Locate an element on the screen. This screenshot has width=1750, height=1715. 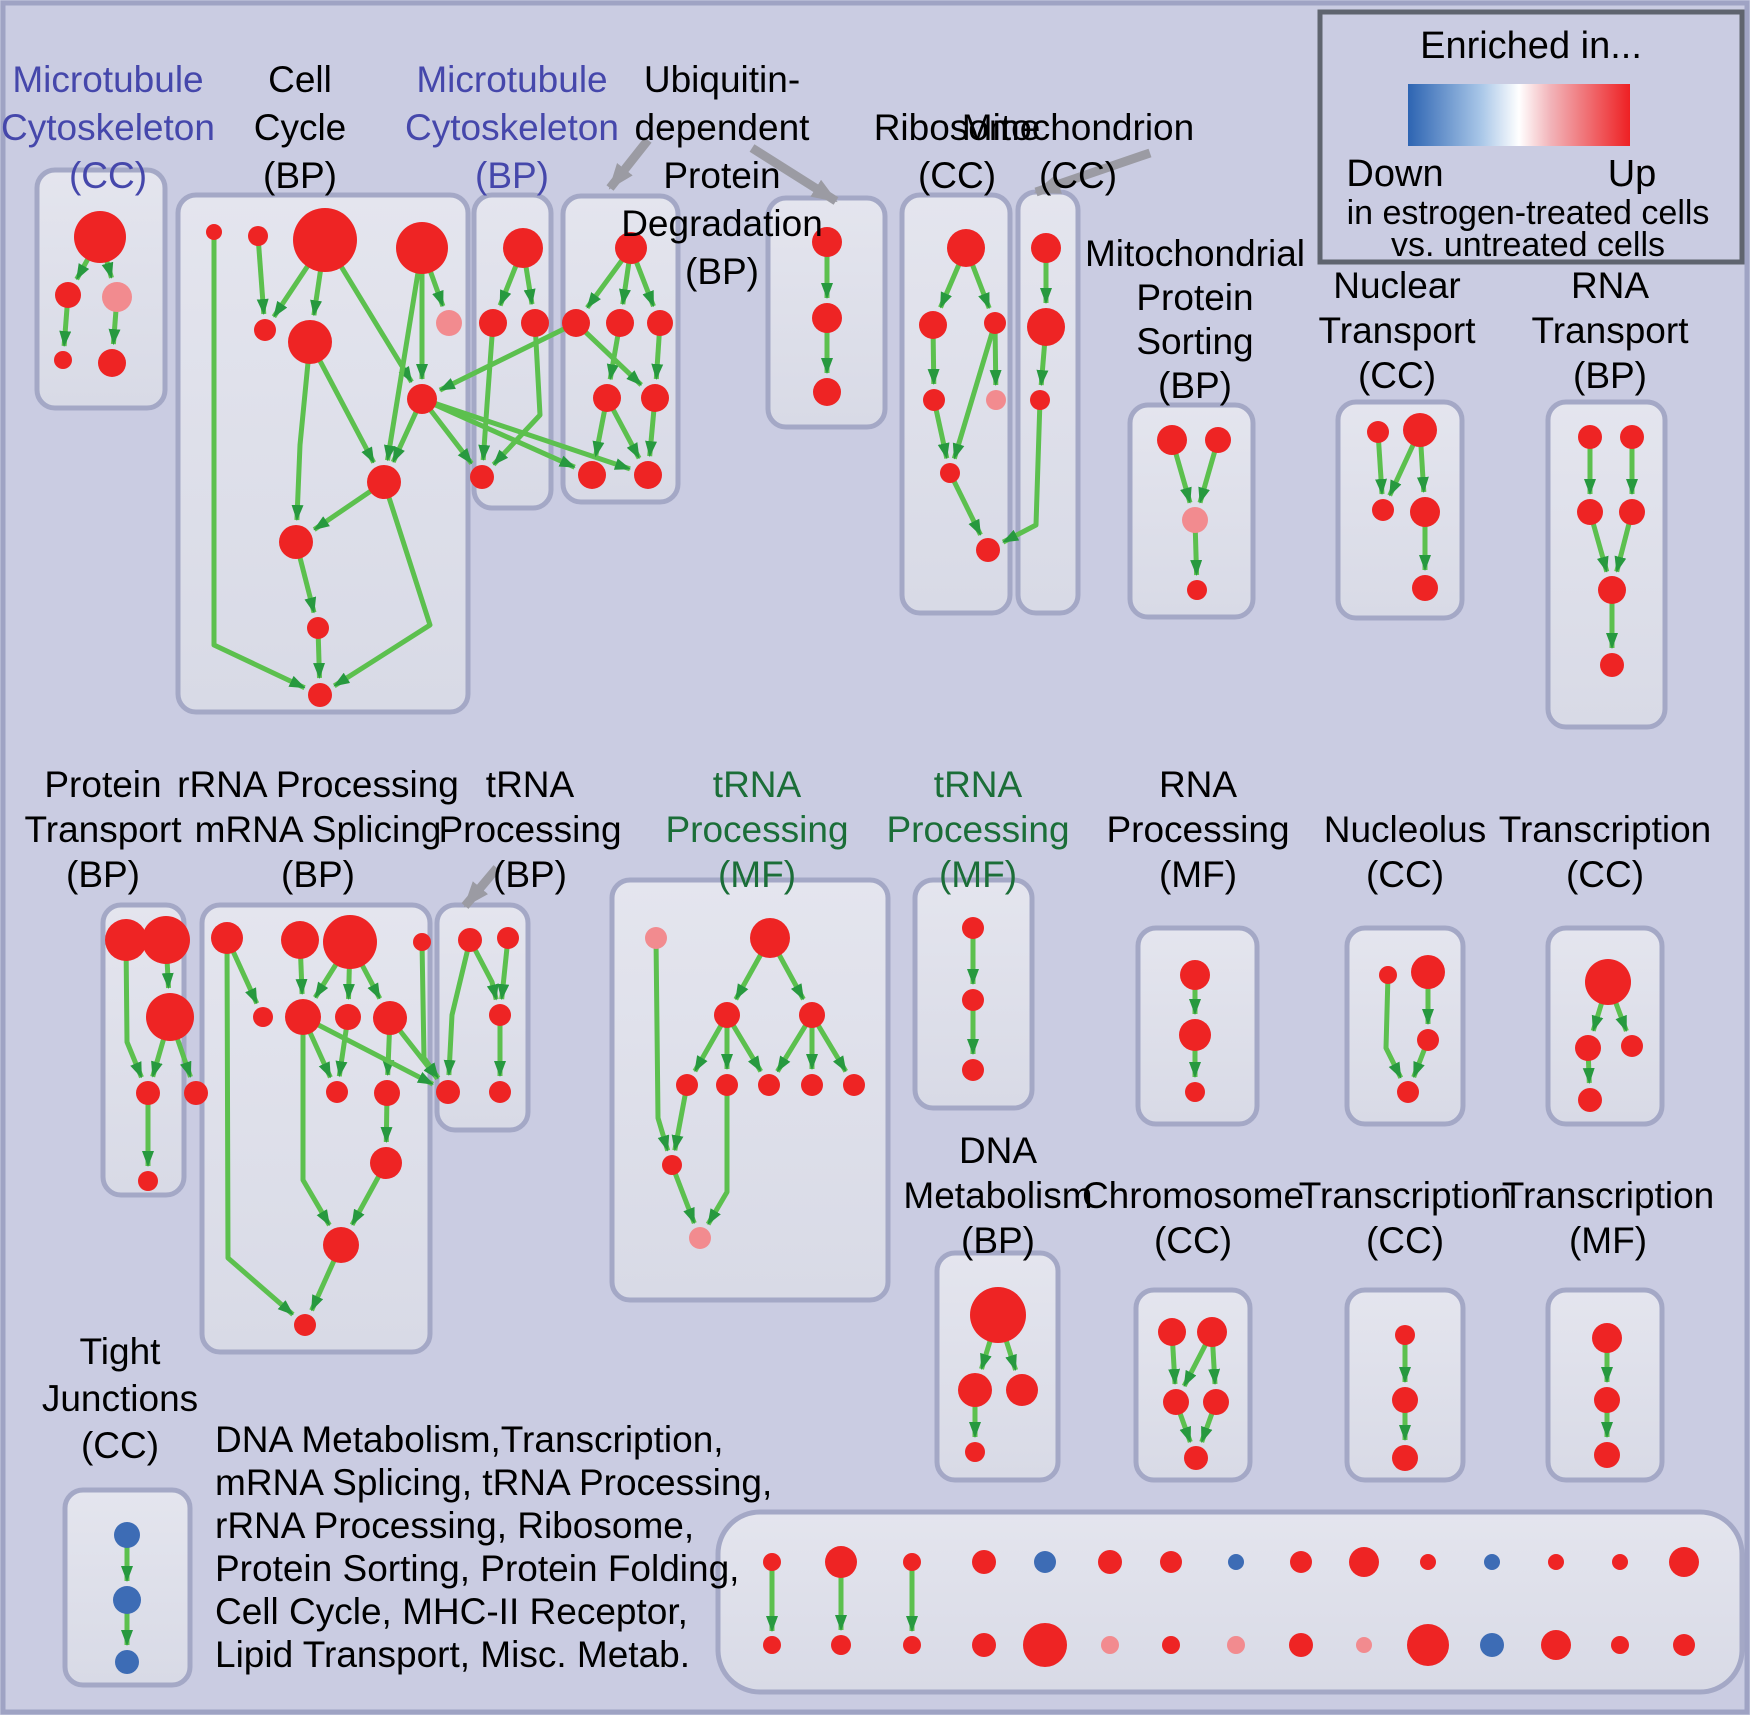
label-misc-list-line-5: Cell Cycle, MHC-II Receptor, is located at coordinates (451, 1611).